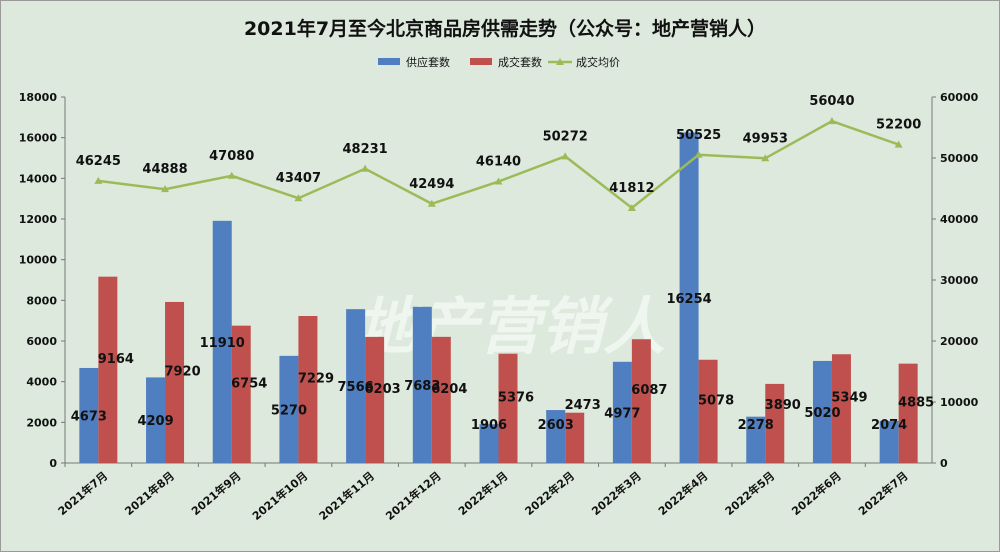 The image size is (1000, 552). Describe the element at coordinates (41, 382) in the screenshot. I see `y-left-tick-label: 4000` at that location.